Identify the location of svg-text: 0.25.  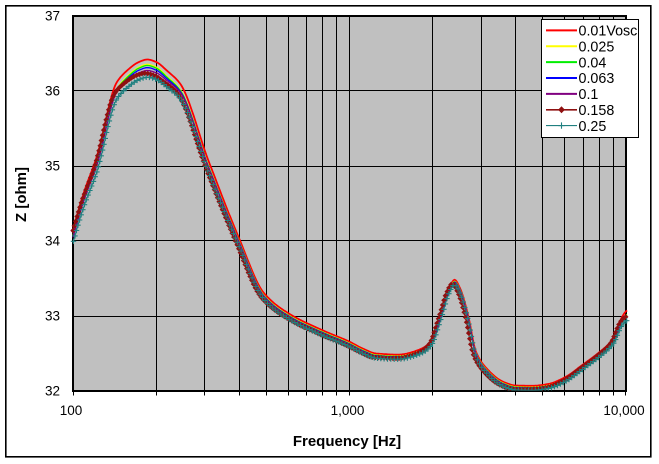
(593, 127).